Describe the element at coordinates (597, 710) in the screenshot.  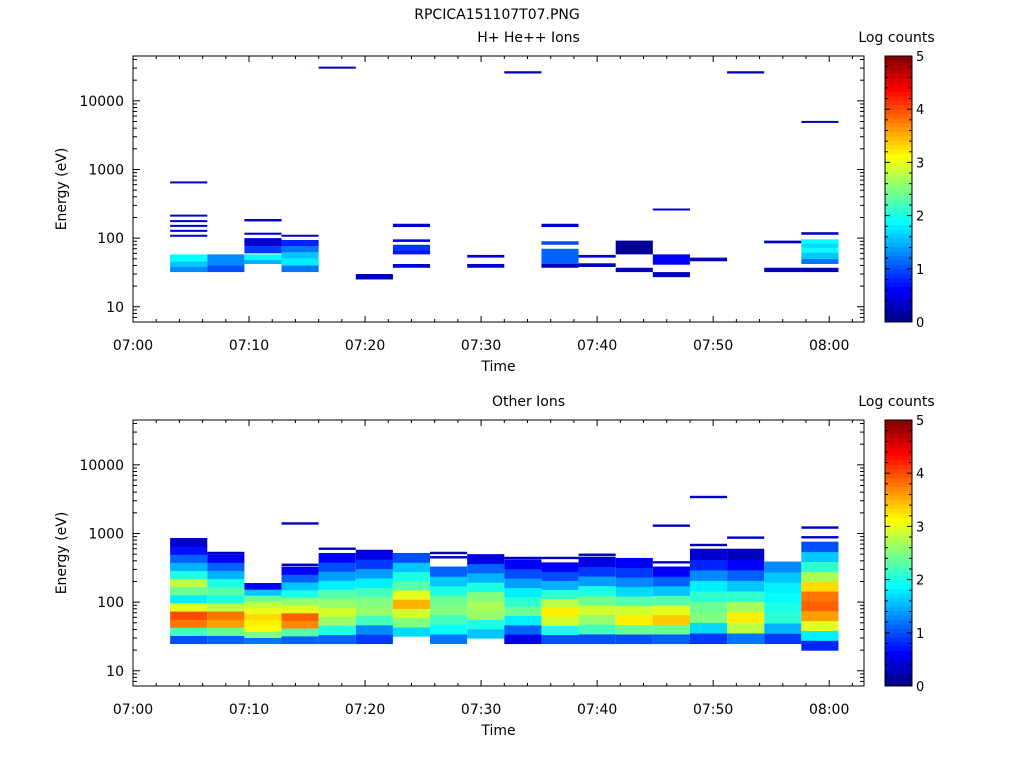
I see `x-tick-label: 07:40` at that location.